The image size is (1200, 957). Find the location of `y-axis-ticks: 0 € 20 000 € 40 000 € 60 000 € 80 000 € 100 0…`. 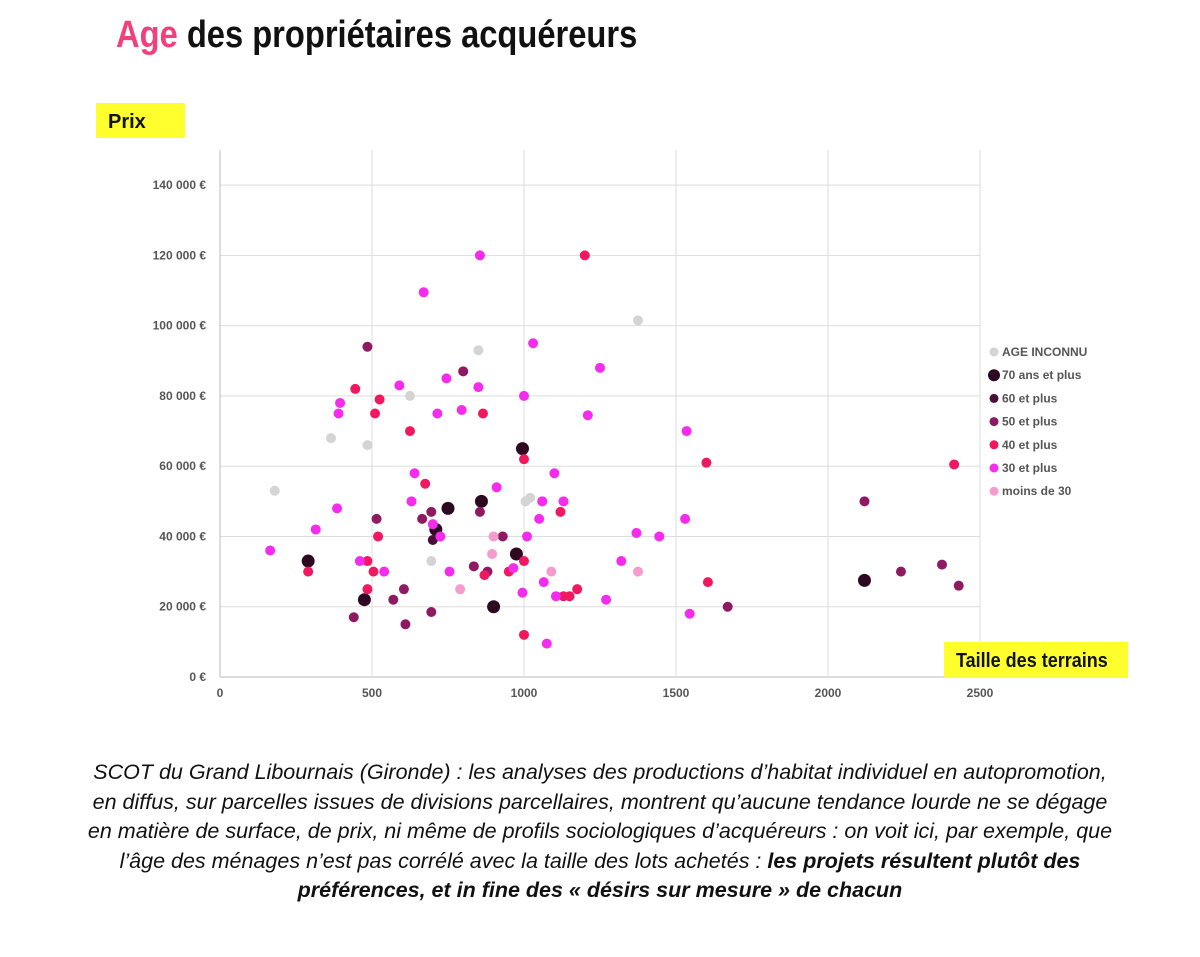

y-axis-ticks: 0 € 20 000 € 40 000 € 60 000 € 80 000 € 100 0… is located at coordinates (180, 431).